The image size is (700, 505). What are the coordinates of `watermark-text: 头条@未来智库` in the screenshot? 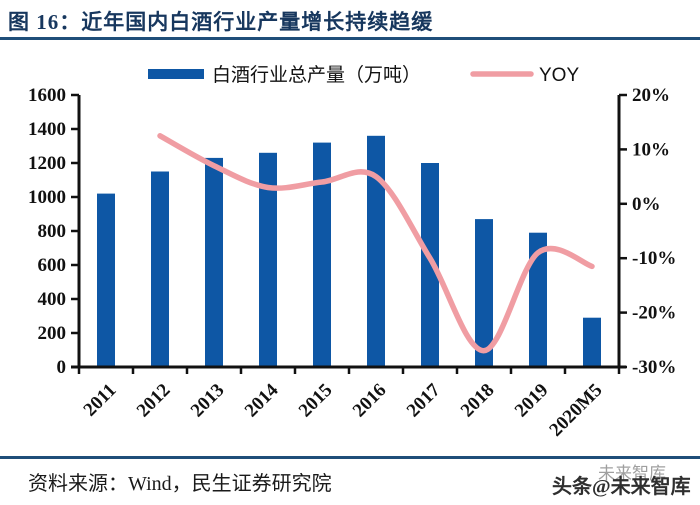 It's located at (621, 487).